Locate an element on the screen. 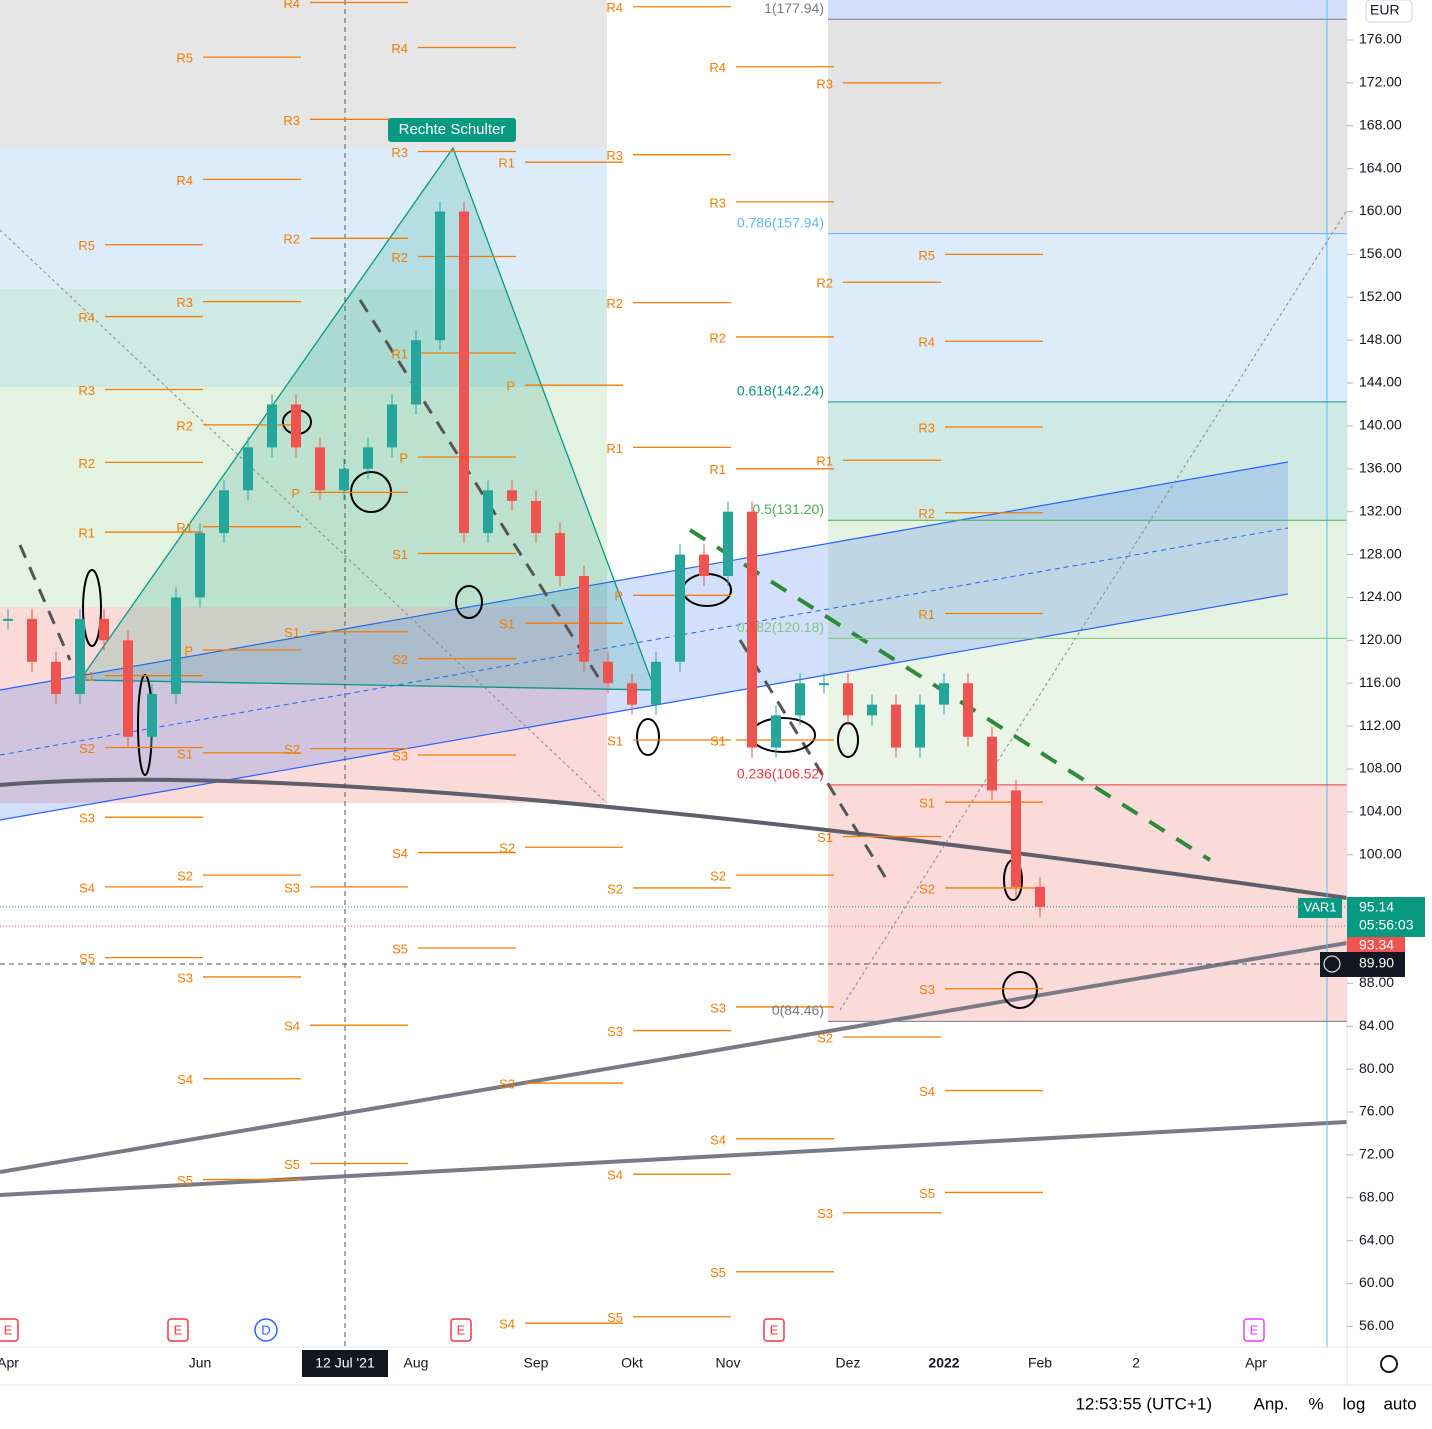 The width and height of the screenshot is (1432, 1429). y-tick-label: 156.00 is located at coordinates (1380, 253).